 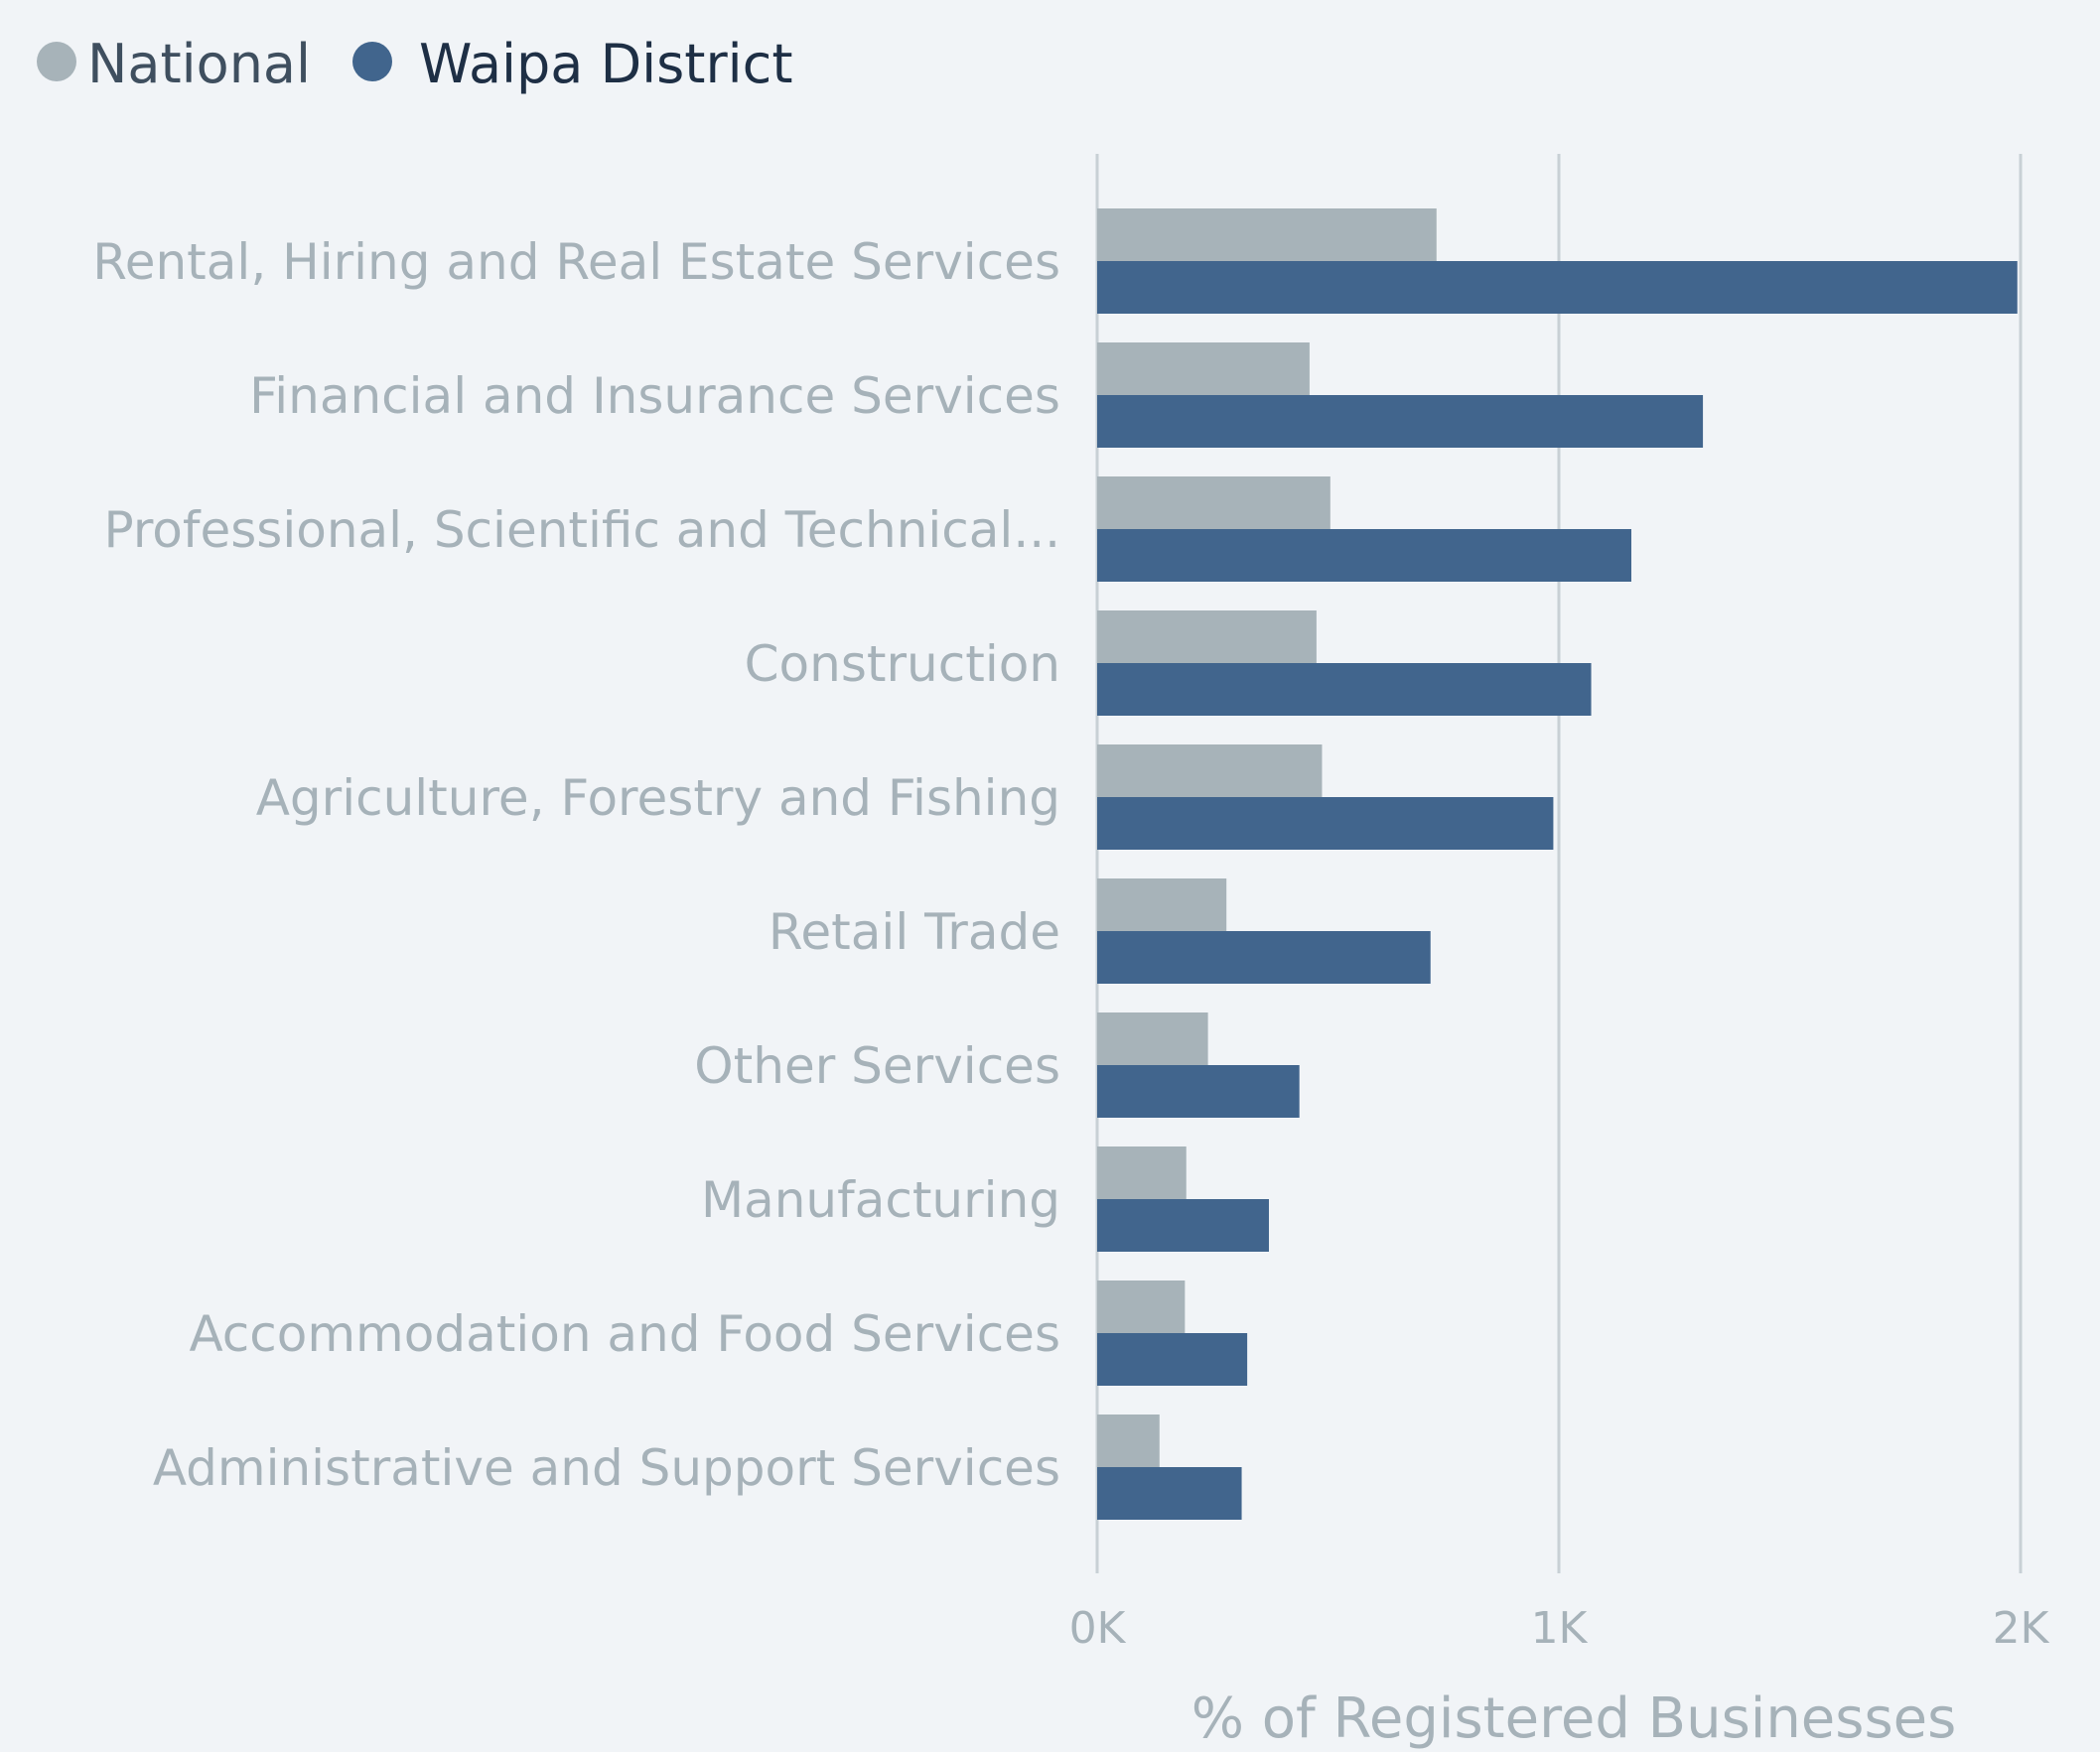 What do you see at coordinates (654, 396) in the screenshot?
I see `category-label: Financial and Insurance Services` at bounding box center [654, 396].